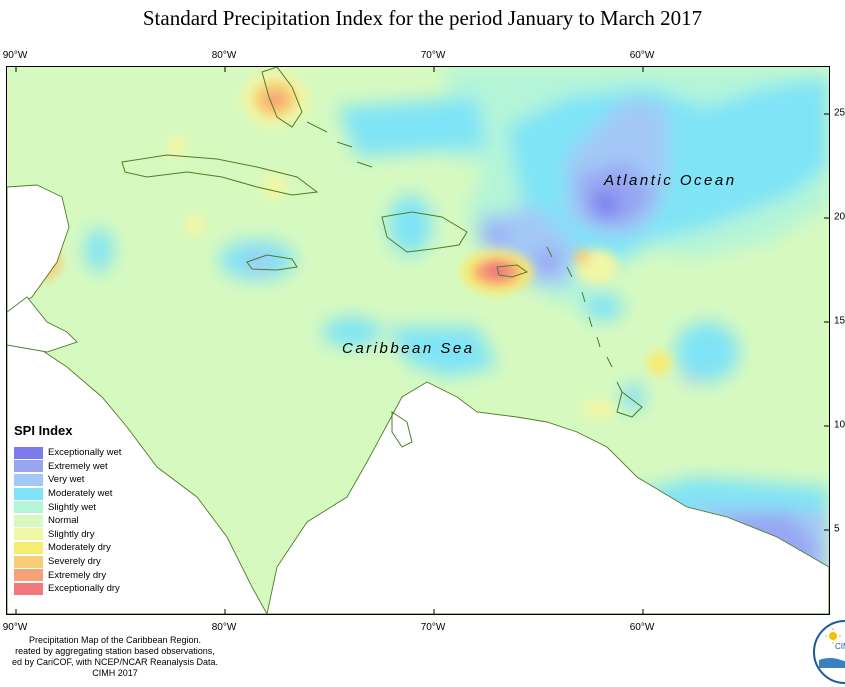  I want to click on bottom-lon-label: 80°W, so click(224, 627).